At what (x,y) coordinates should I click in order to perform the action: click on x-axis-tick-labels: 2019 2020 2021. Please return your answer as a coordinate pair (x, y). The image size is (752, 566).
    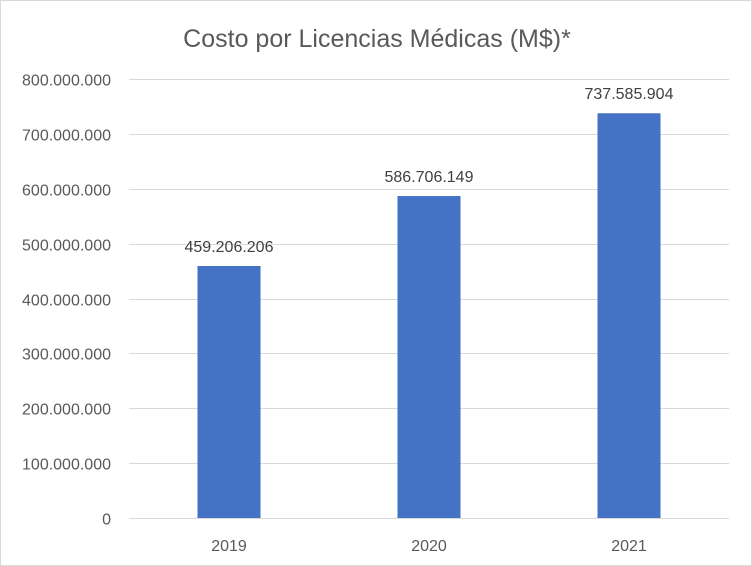
    Looking at the image, I should click on (429, 546).